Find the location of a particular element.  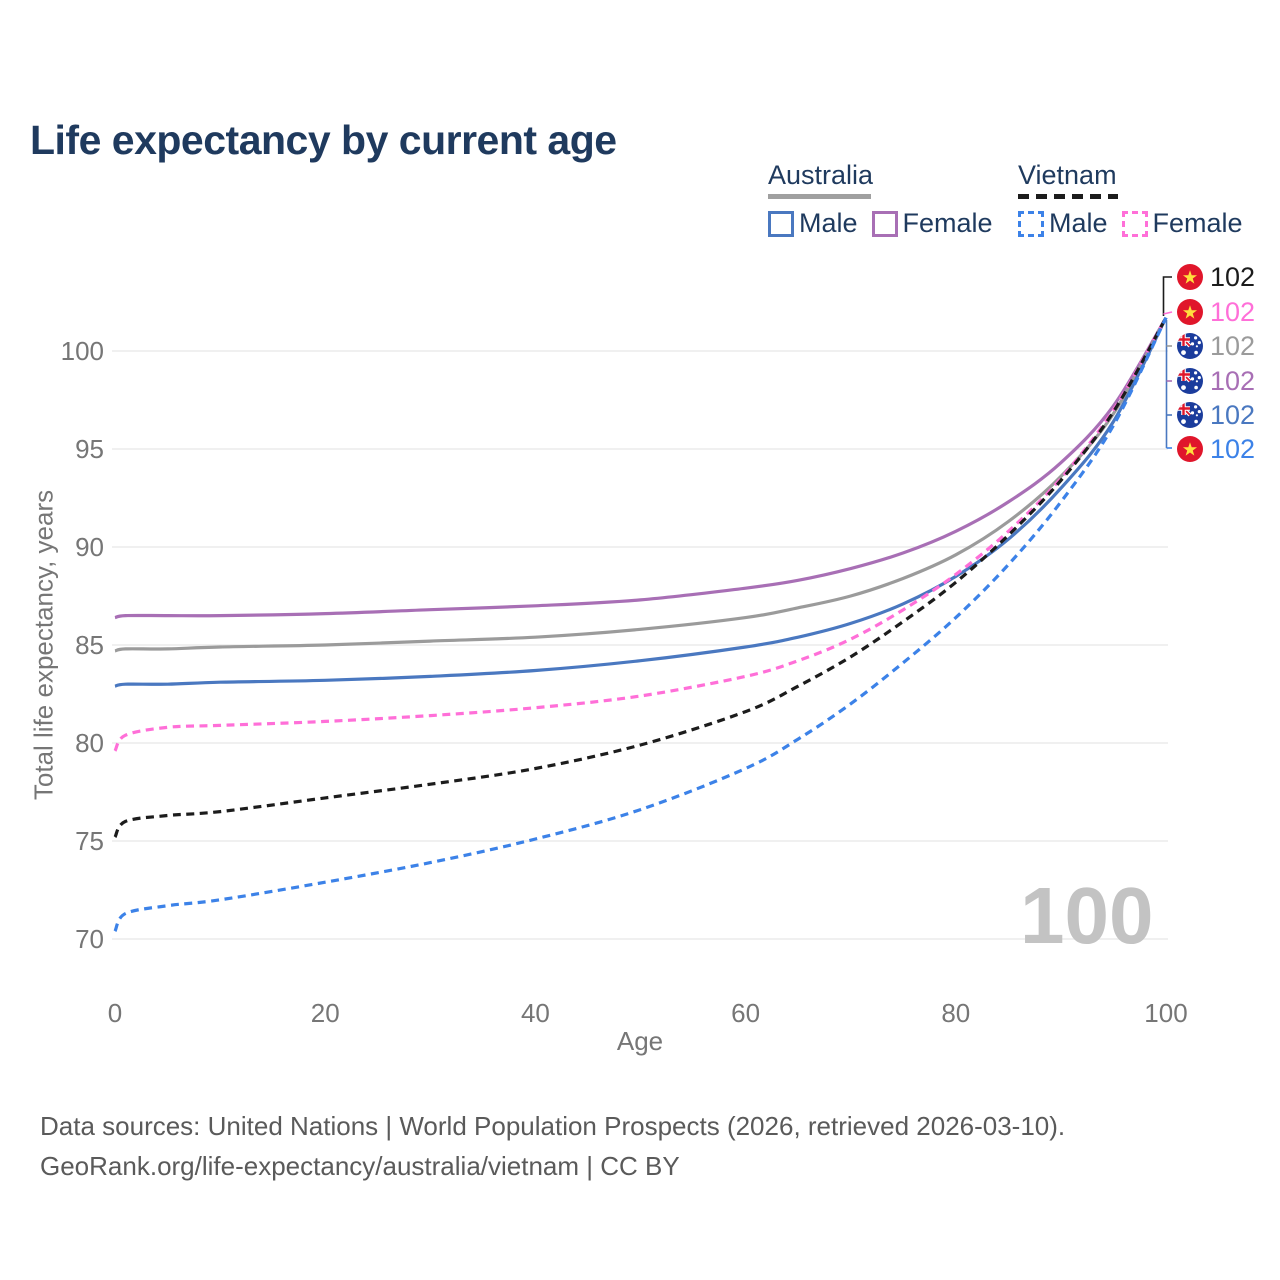

end-label-row-australia-female: 102 is located at coordinates (1216, 380).